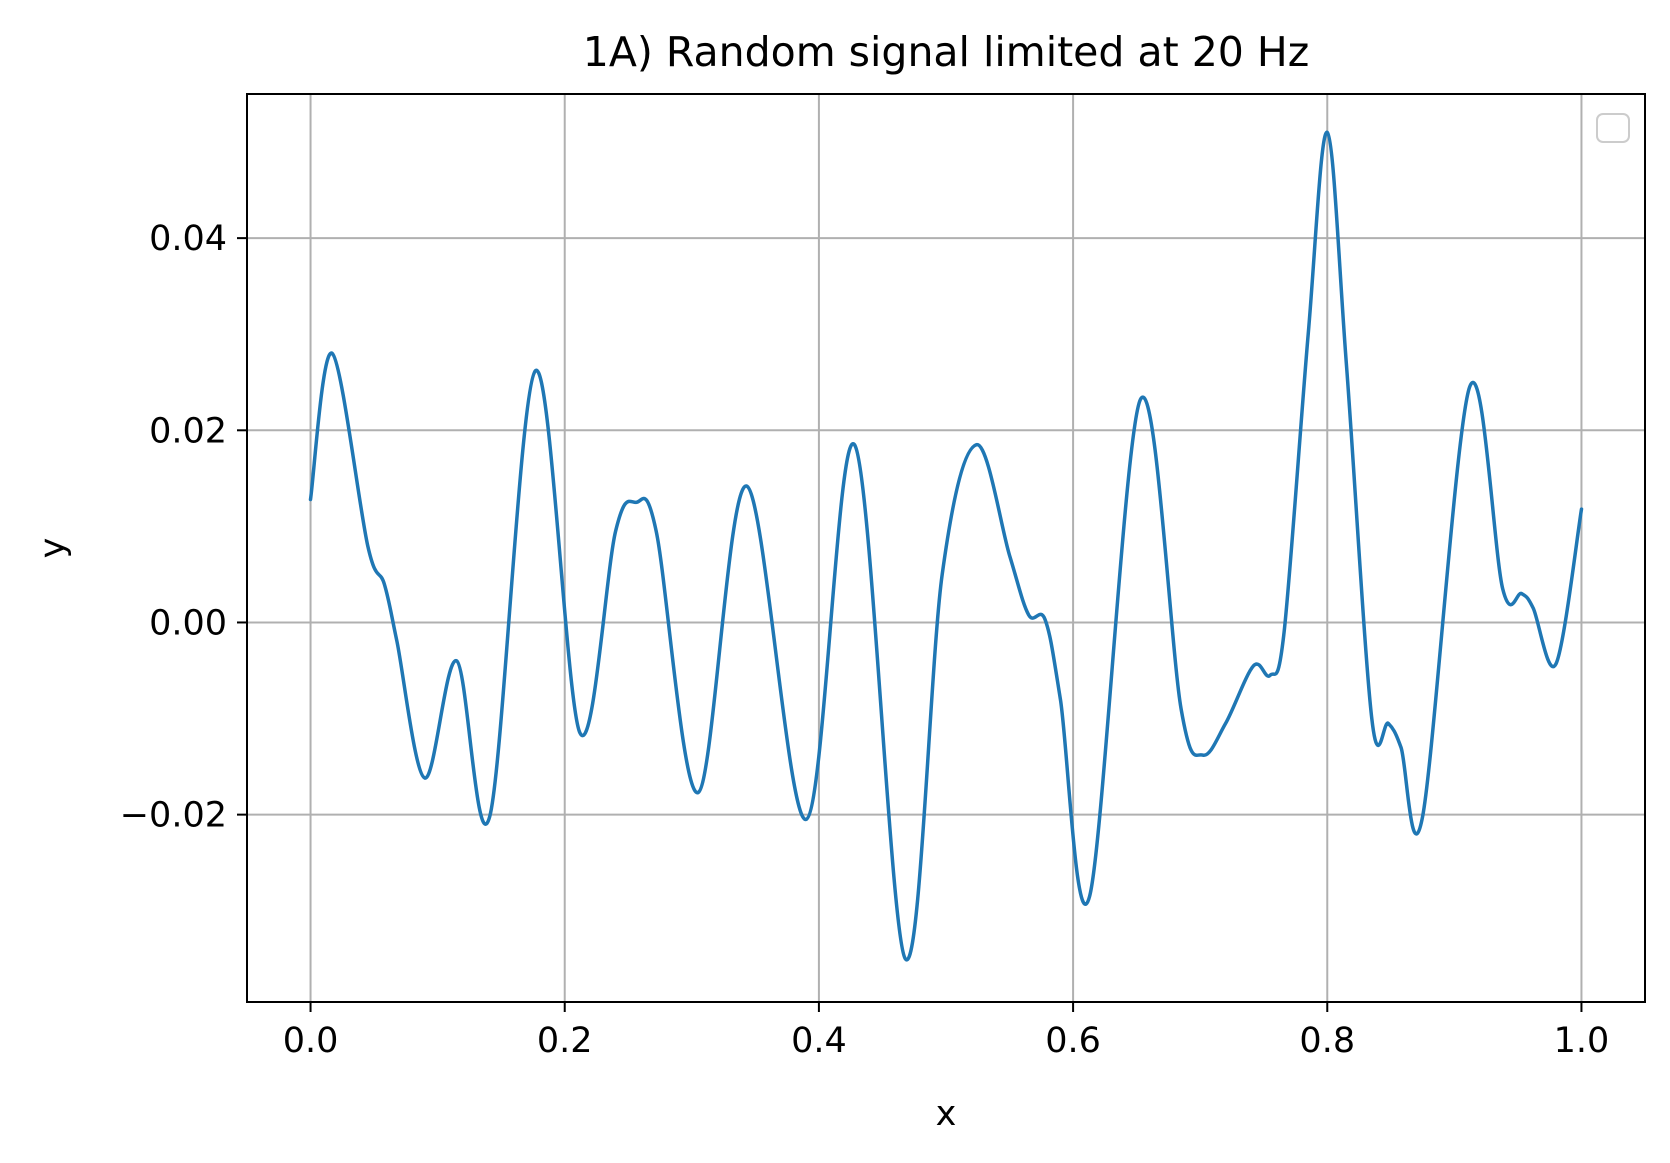 This screenshot has height=1163, width=1670. What do you see at coordinates (946, 1114) in the screenshot?
I see `x-axis-label: x` at bounding box center [946, 1114].